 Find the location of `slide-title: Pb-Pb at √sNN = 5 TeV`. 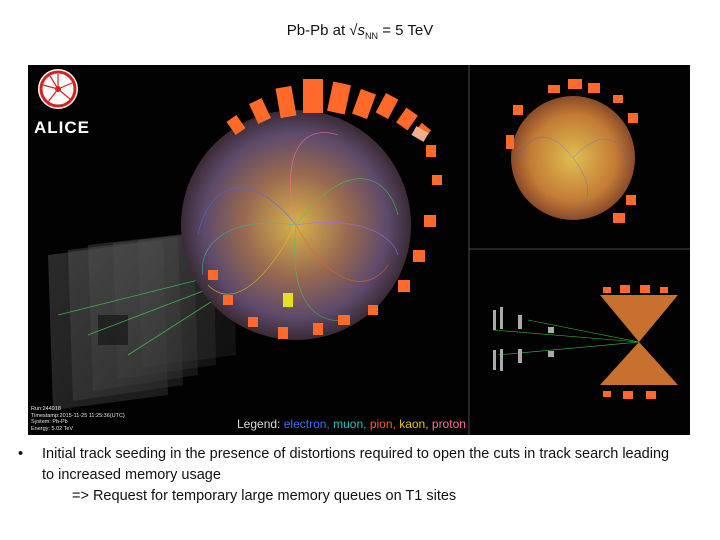

slide-title: Pb-Pb at √sNN = 5 TeV is located at coordinates (360, 31).